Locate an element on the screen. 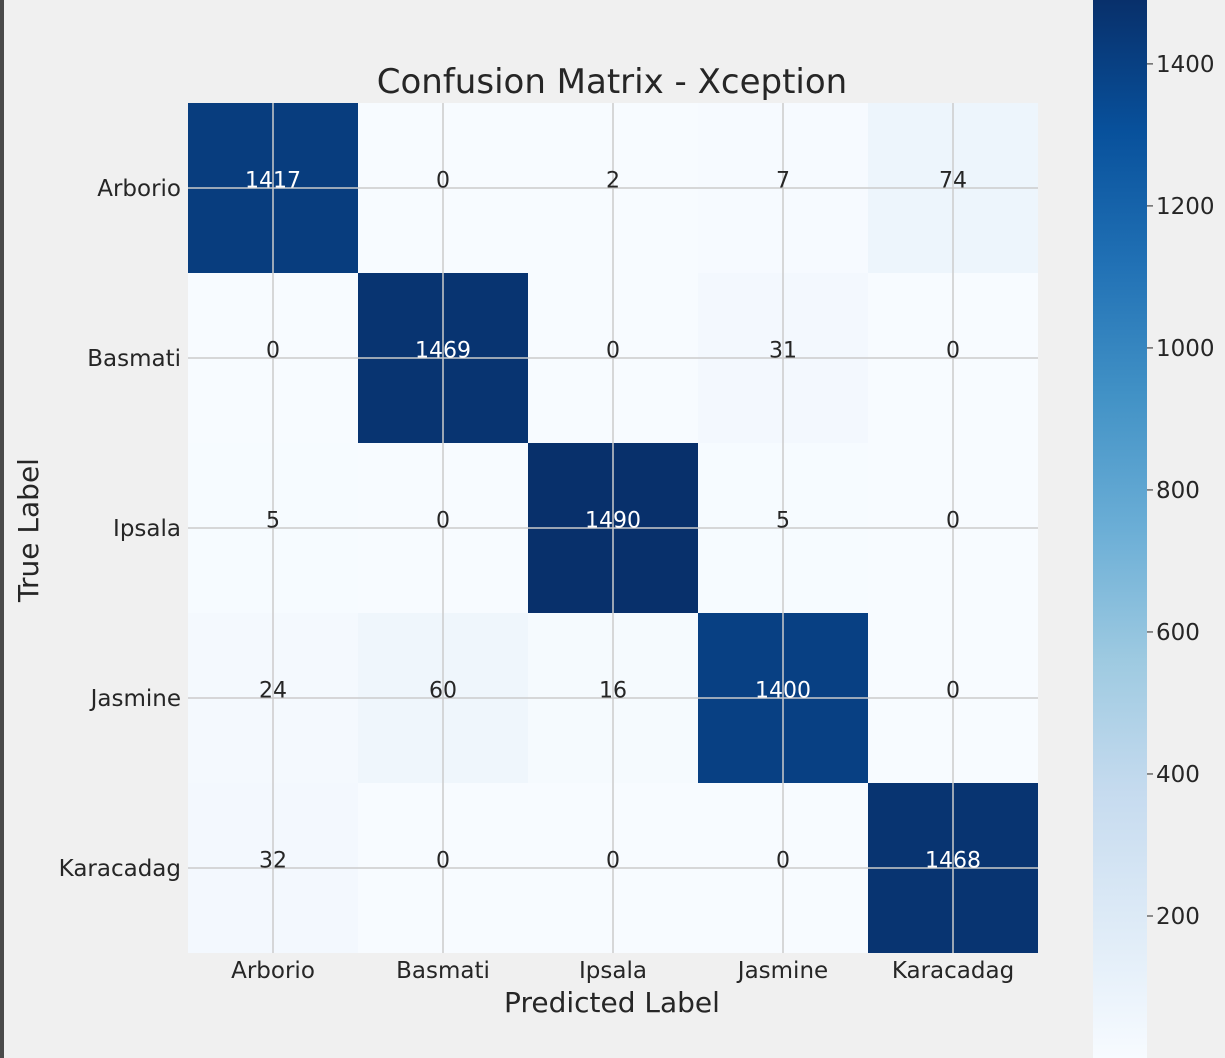 This screenshot has height=1058, width=1225. chart-title: Confusion Matrix - Xception is located at coordinates (612, 82).